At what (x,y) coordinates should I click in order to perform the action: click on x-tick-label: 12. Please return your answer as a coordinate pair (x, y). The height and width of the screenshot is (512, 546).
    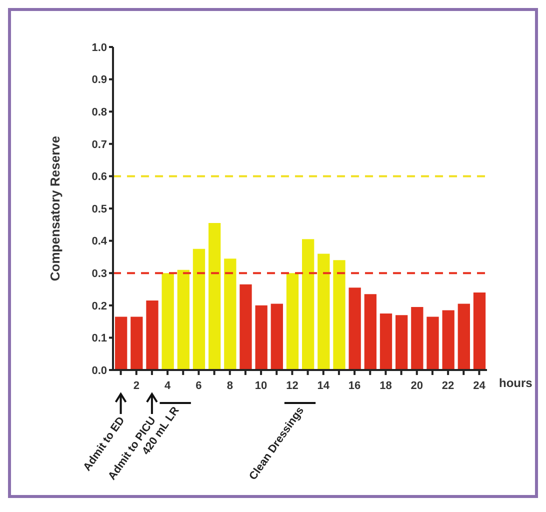
    Looking at the image, I should click on (292, 386).